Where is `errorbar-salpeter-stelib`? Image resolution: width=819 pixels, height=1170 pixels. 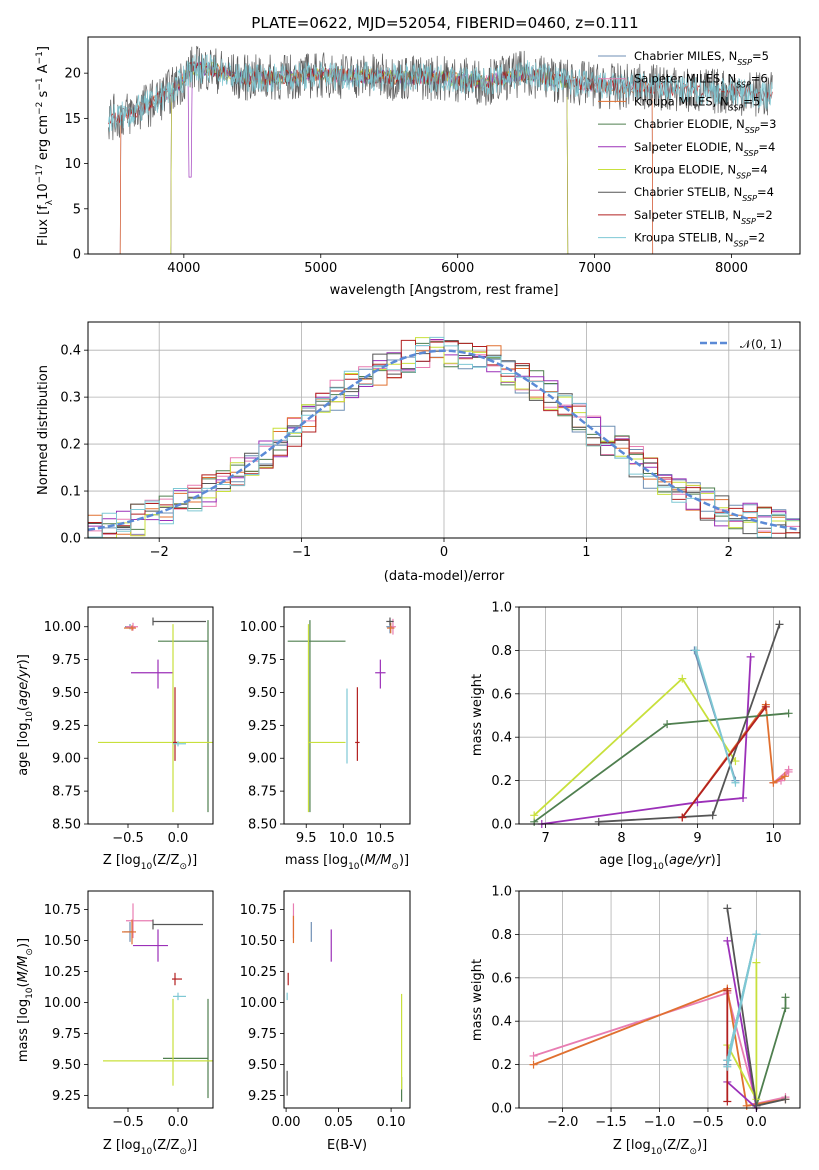 errorbar-salpeter-stelib is located at coordinates (177, 979).